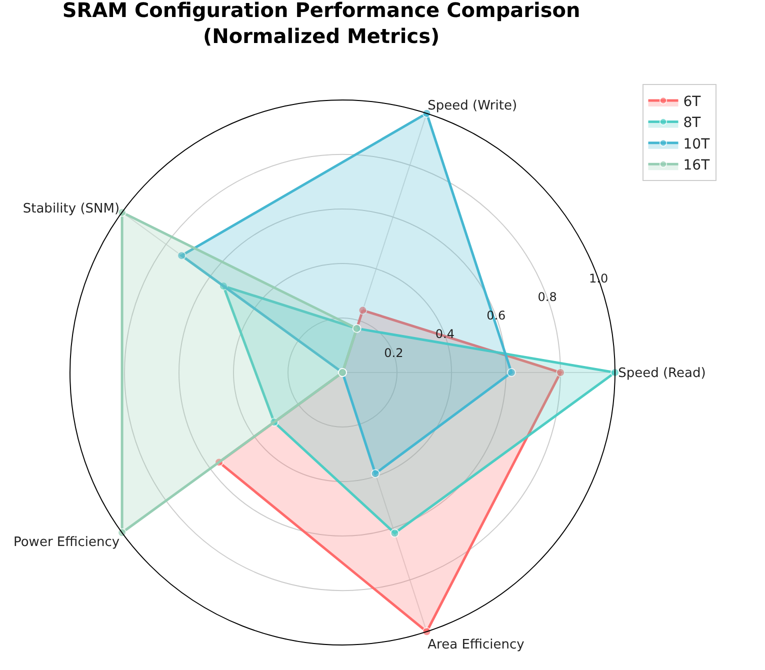 The width and height of the screenshot is (765, 670). Describe the element at coordinates (692, 123) in the screenshot. I see `legend-label: 8T` at that location.